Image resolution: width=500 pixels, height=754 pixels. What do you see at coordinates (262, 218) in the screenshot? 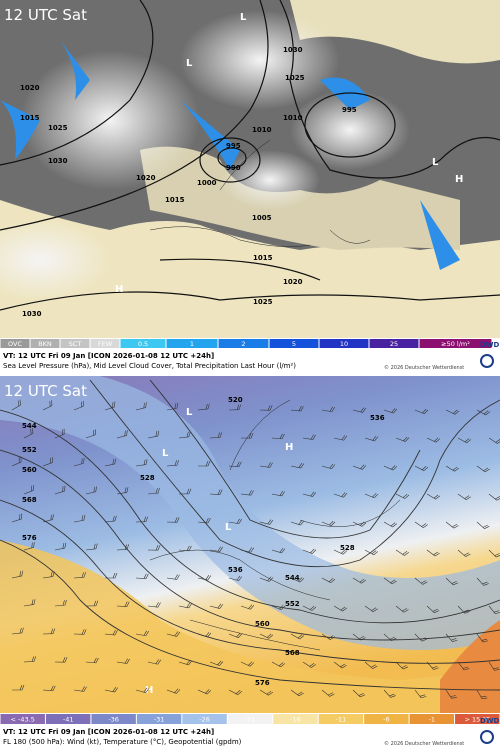
I see `contour-label: 1005` at bounding box center [262, 218].